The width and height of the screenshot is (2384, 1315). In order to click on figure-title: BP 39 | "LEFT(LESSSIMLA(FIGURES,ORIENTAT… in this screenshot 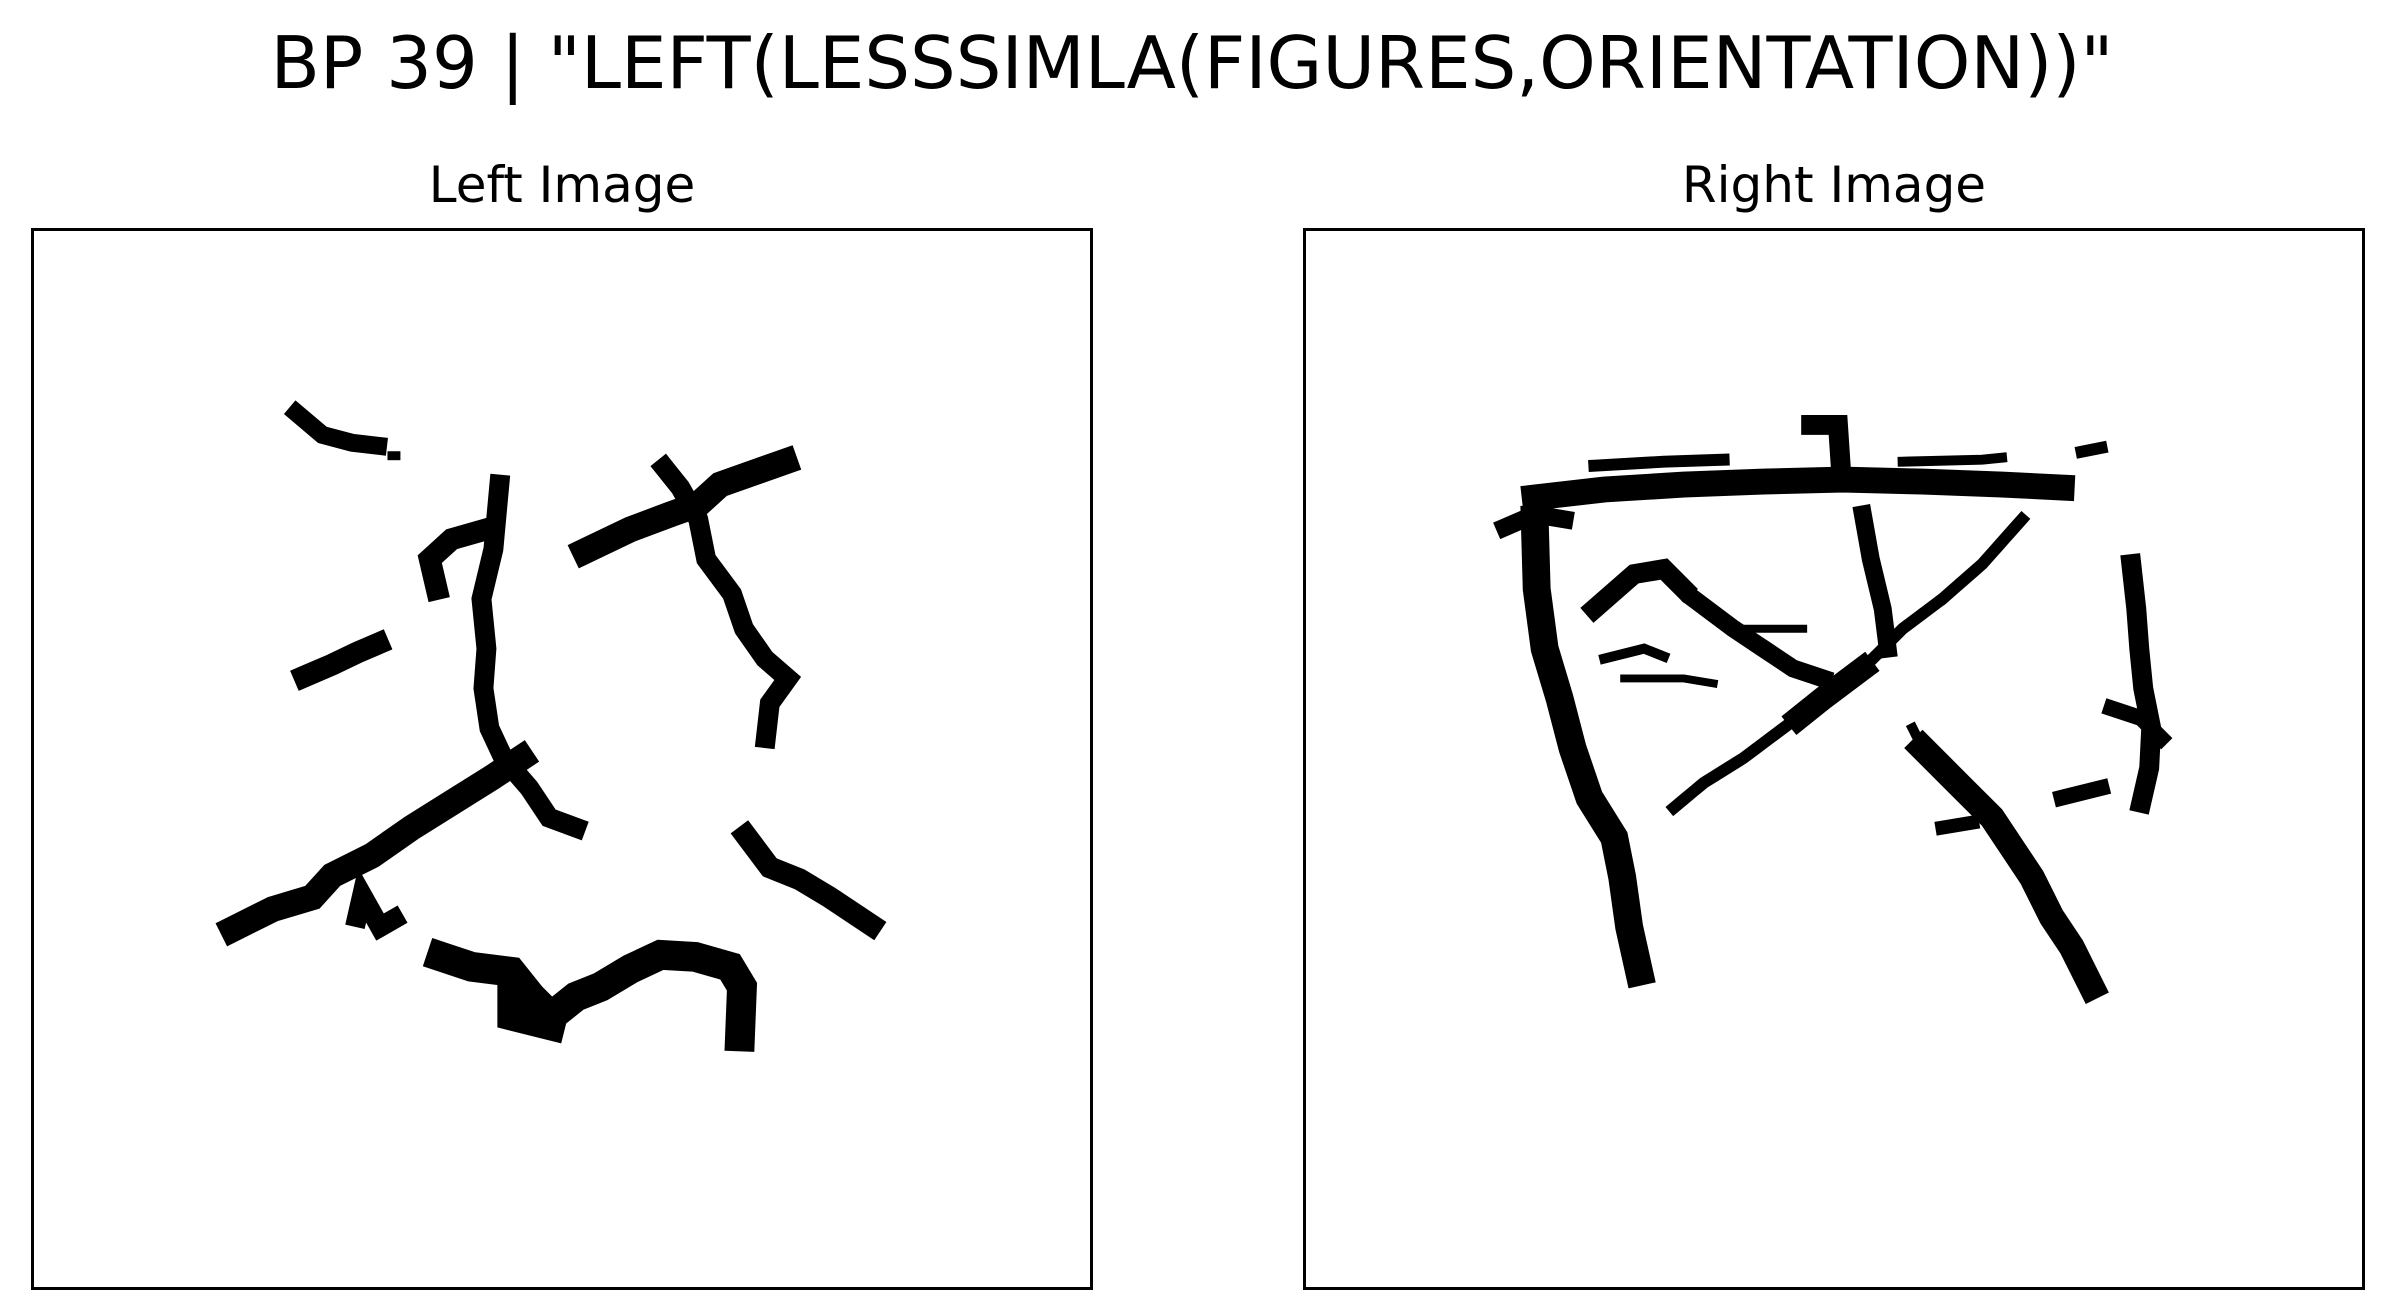, I will do `click(1192, 63)`.